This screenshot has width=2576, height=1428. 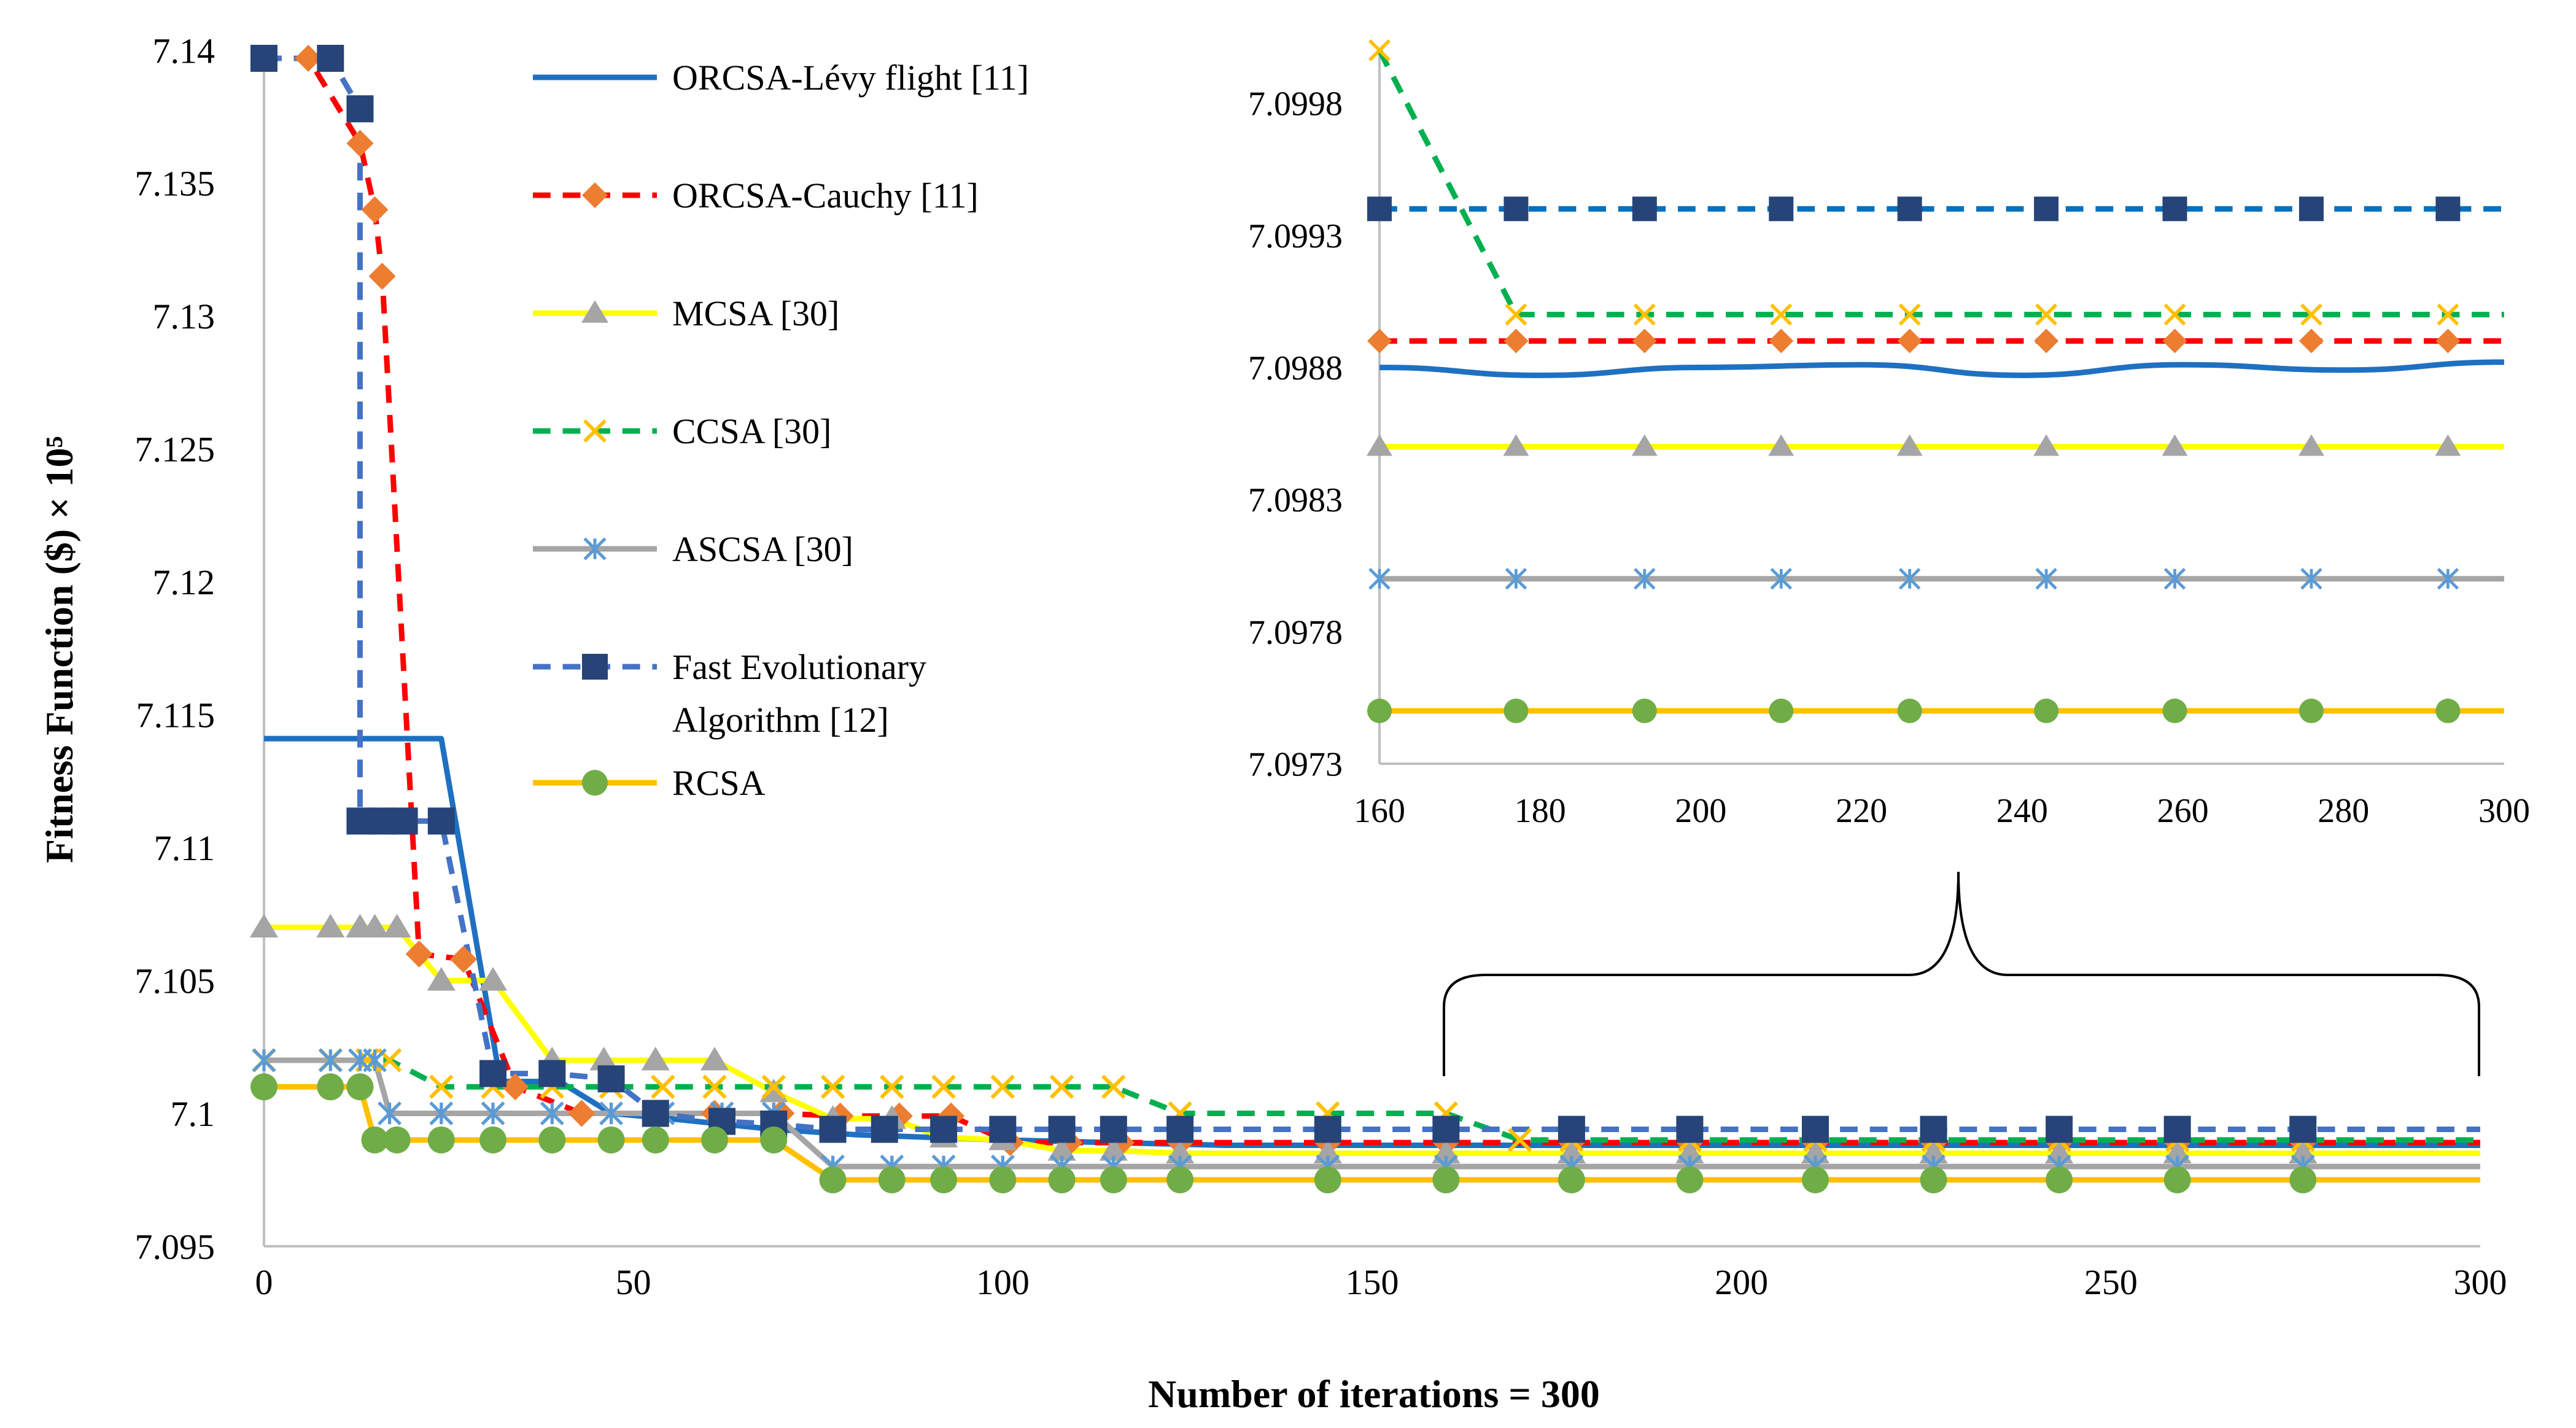 What do you see at coordinates (719, 783) in the screenshot?
I see `legend-label: RCSA` at bounding box center [719, 783].